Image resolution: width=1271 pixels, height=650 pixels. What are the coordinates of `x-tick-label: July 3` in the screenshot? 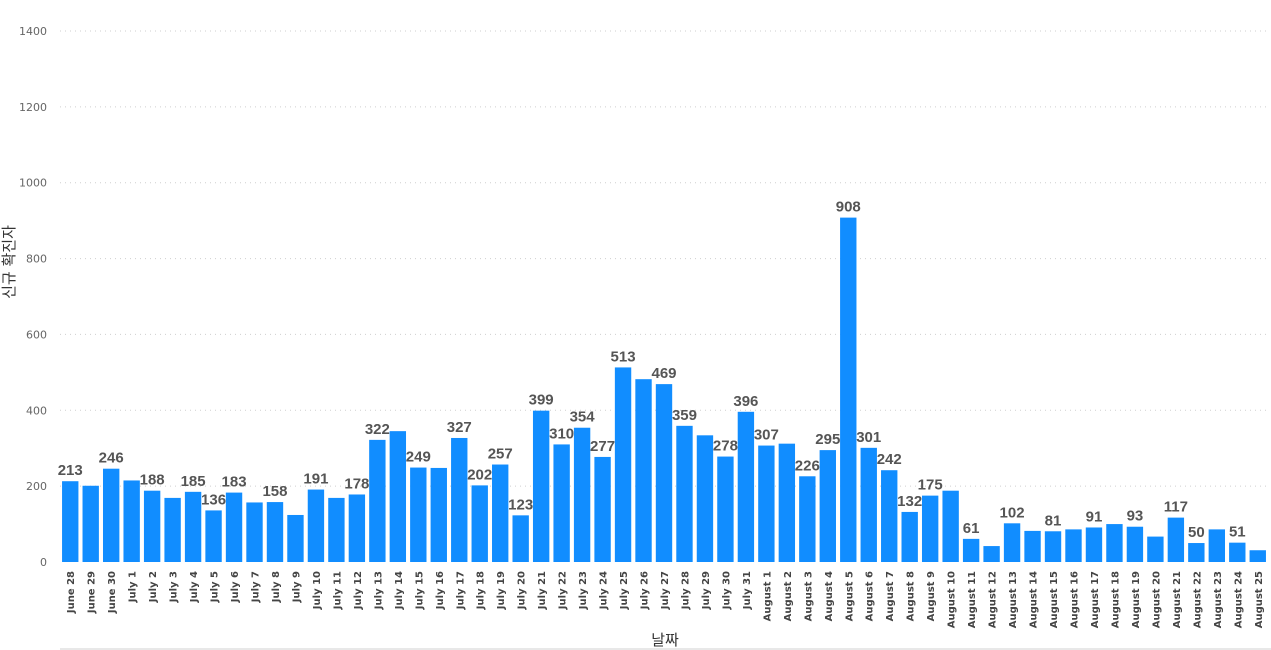 It's located at (174, 587).